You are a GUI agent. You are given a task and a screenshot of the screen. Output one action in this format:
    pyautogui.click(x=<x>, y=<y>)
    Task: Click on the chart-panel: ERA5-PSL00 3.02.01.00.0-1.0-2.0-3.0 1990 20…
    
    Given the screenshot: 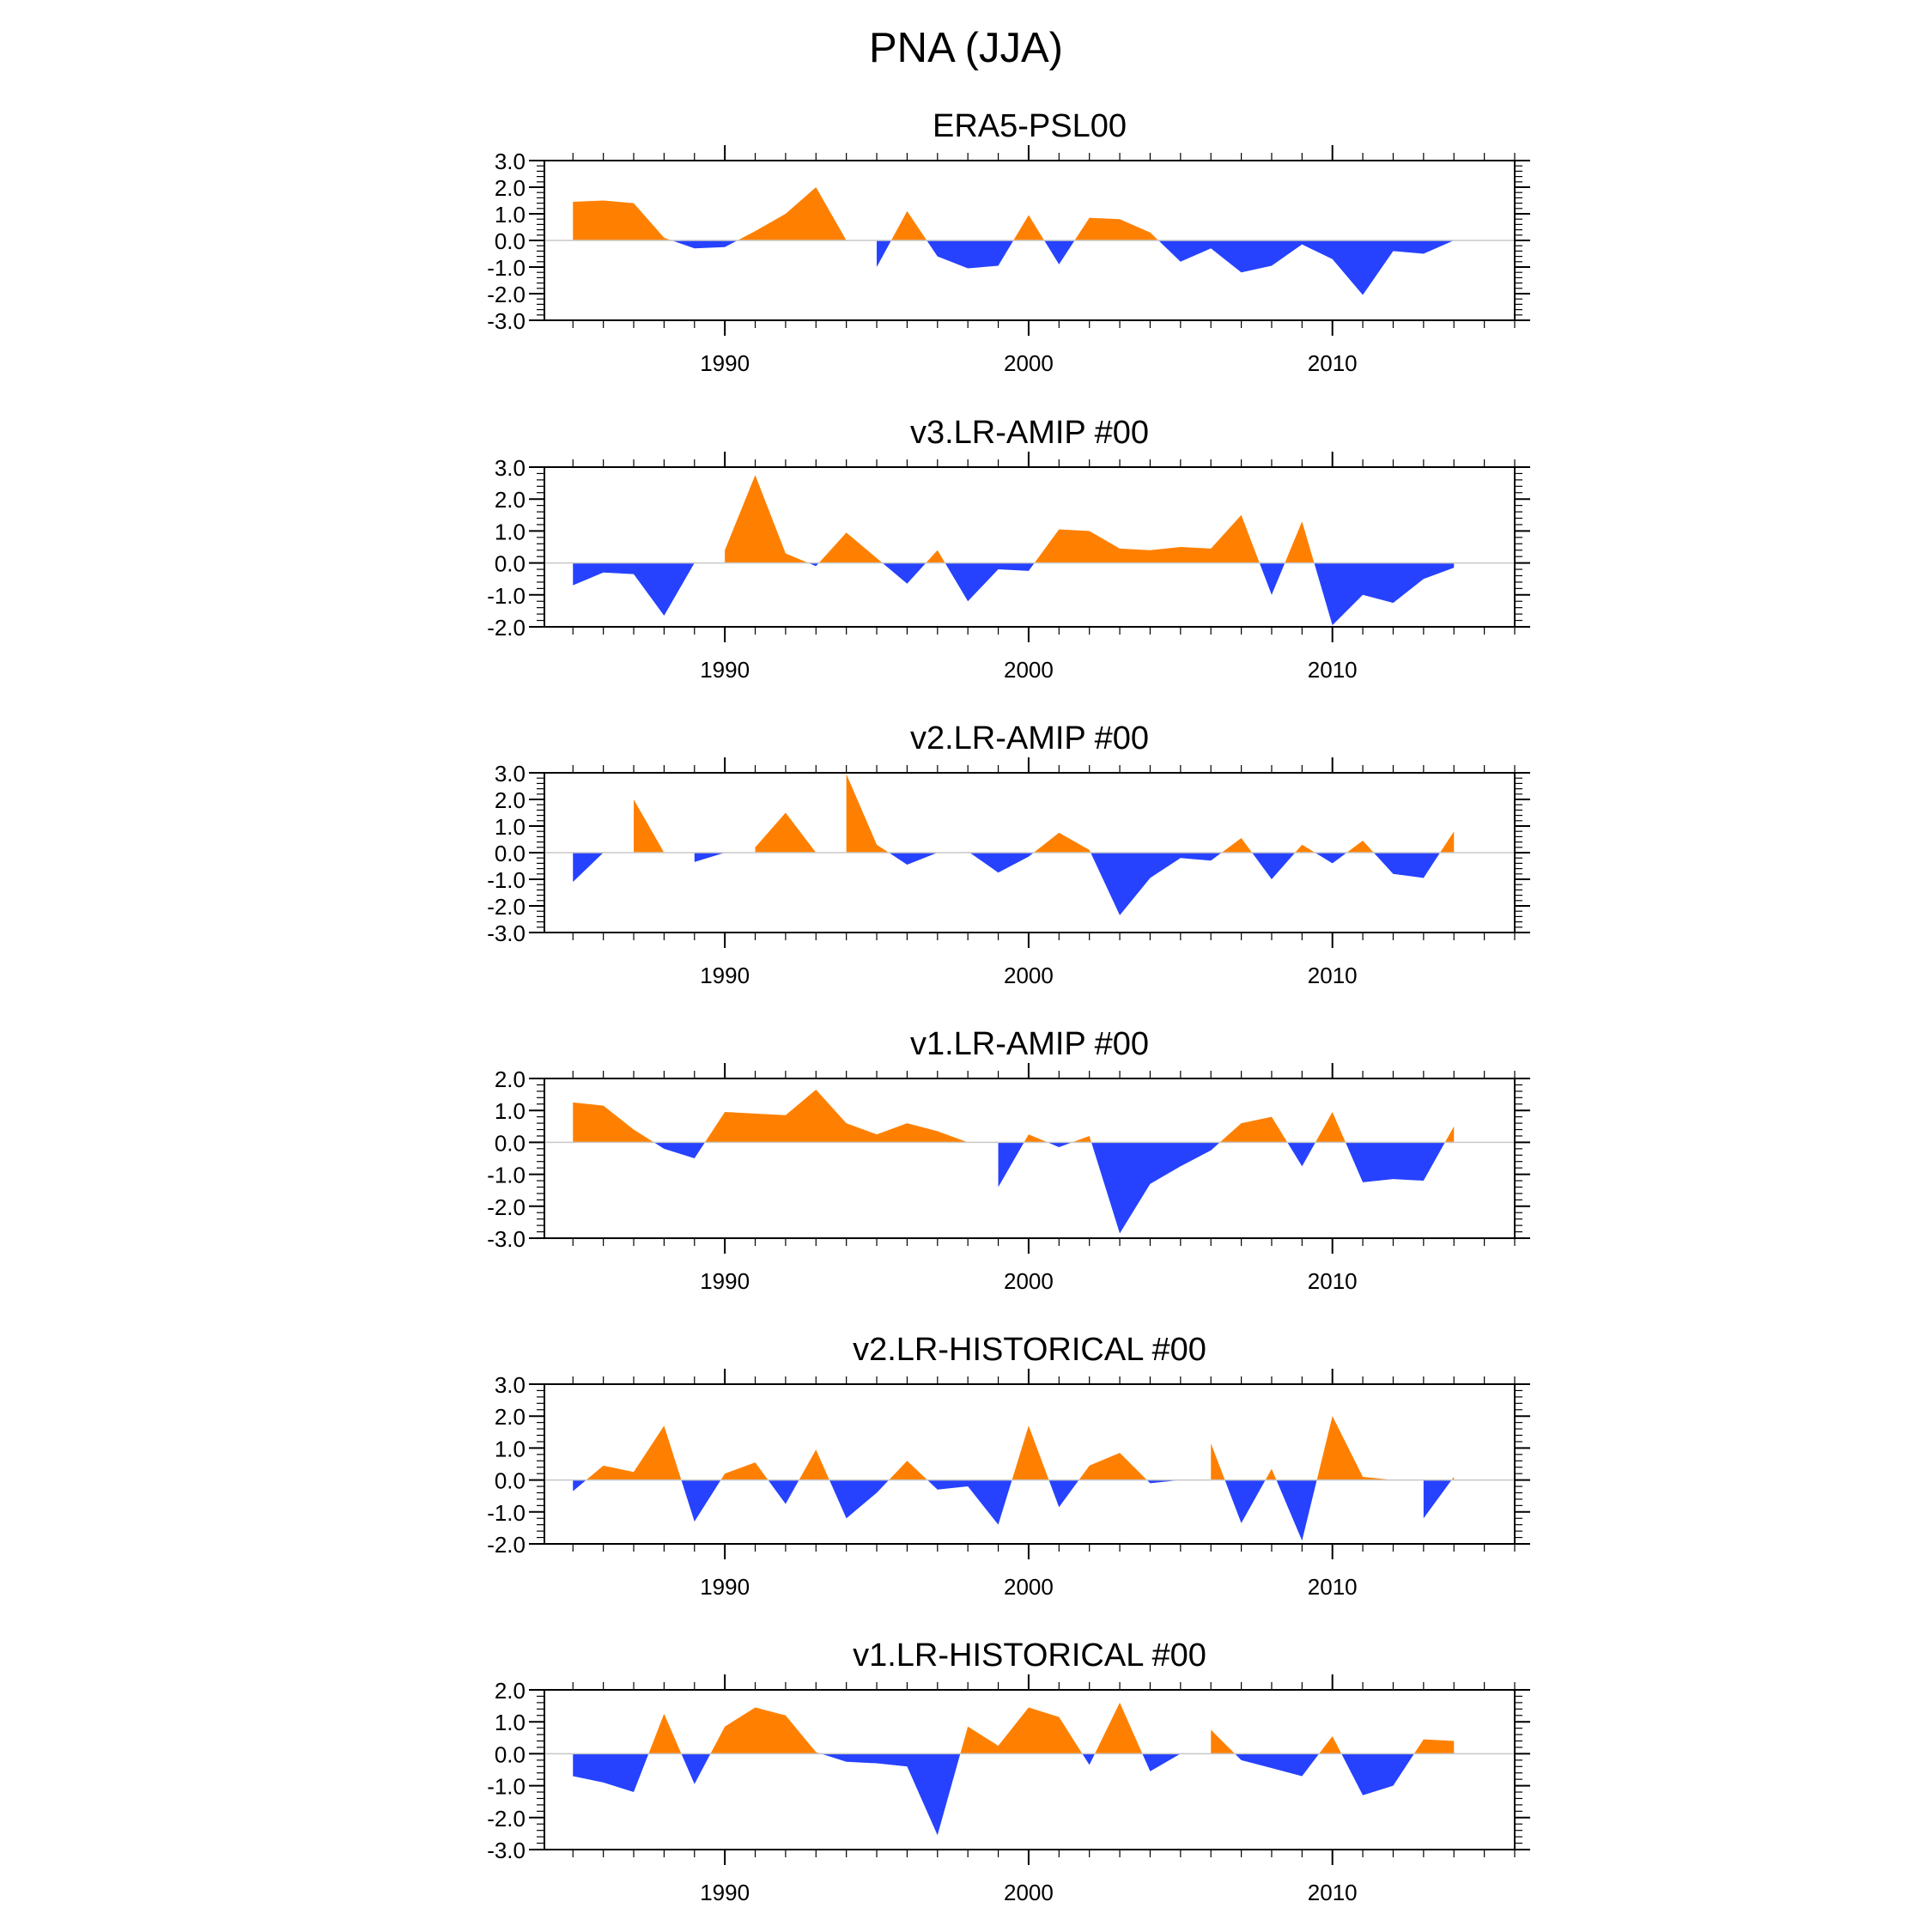 What is the action you would take?
    pyautogui.click(x=1009, y=242)
    